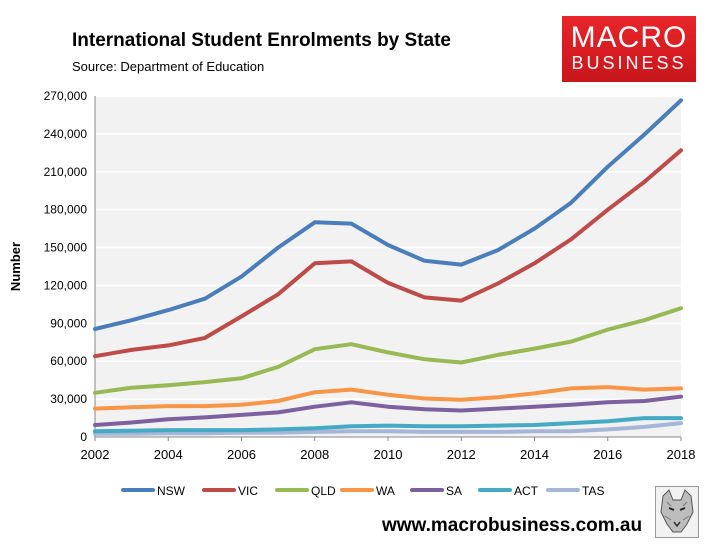  I want to click on logo-line-1: MACRO, so click(629, 37).